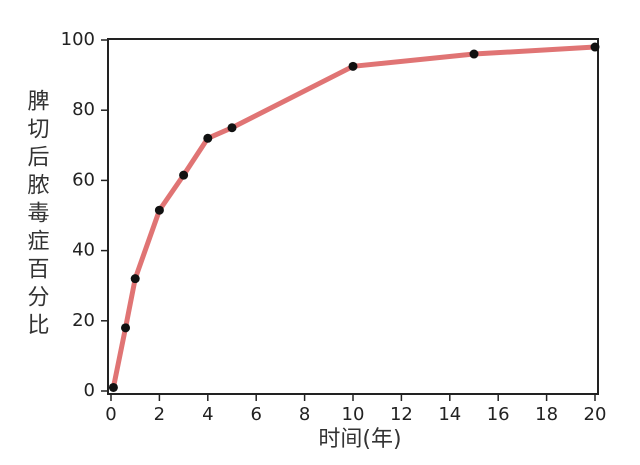 The height and width of the screenshot is (465, 640). Describe the element at coordinates (498, 414) in the screenshot. I see `x-tick-label: 16` at that location.